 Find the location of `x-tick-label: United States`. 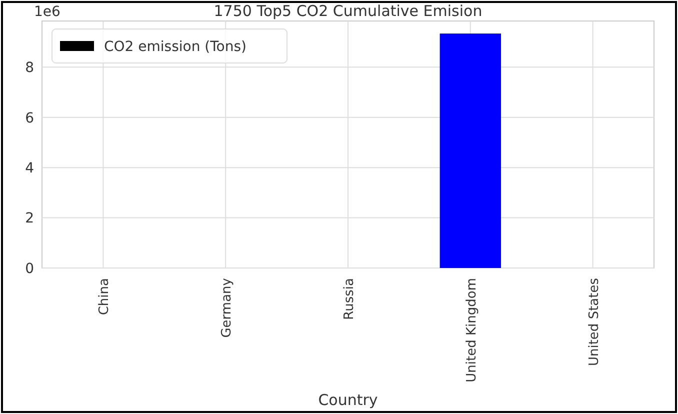

x-tick-label: United States is located at coordinates (594, 322).